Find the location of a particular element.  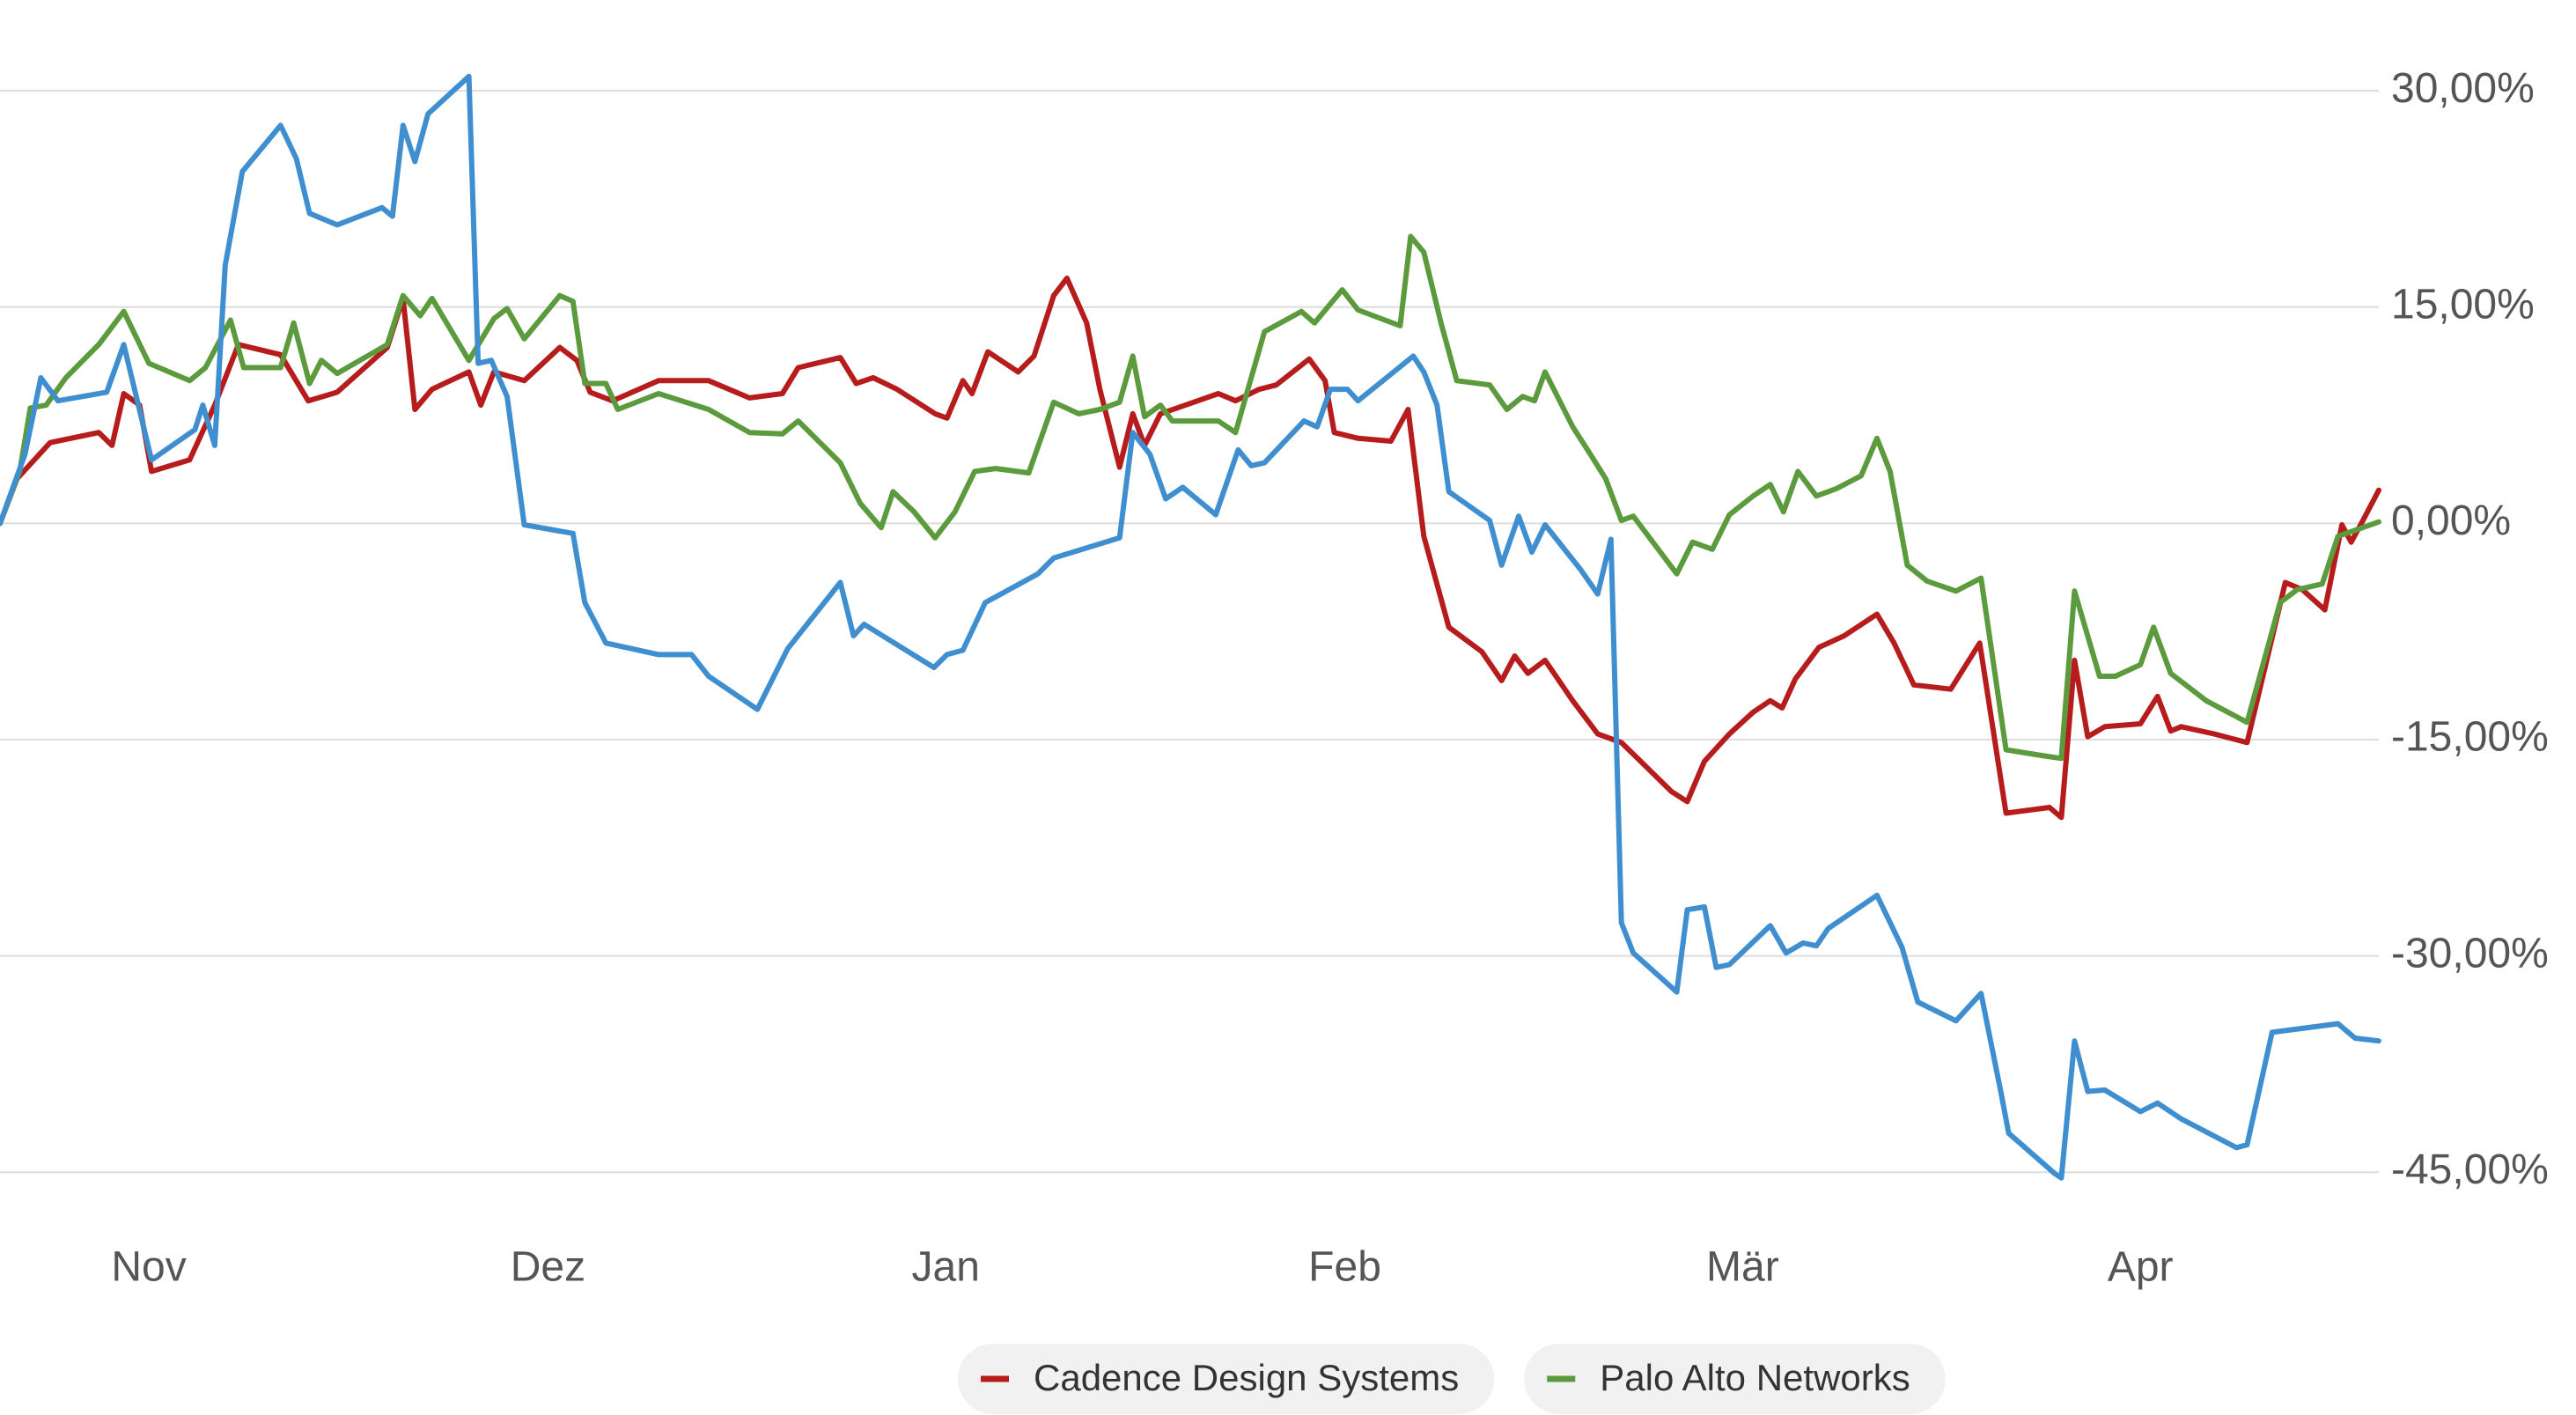

x-tick-label: Feb is located at coordinates (1345, 1268).